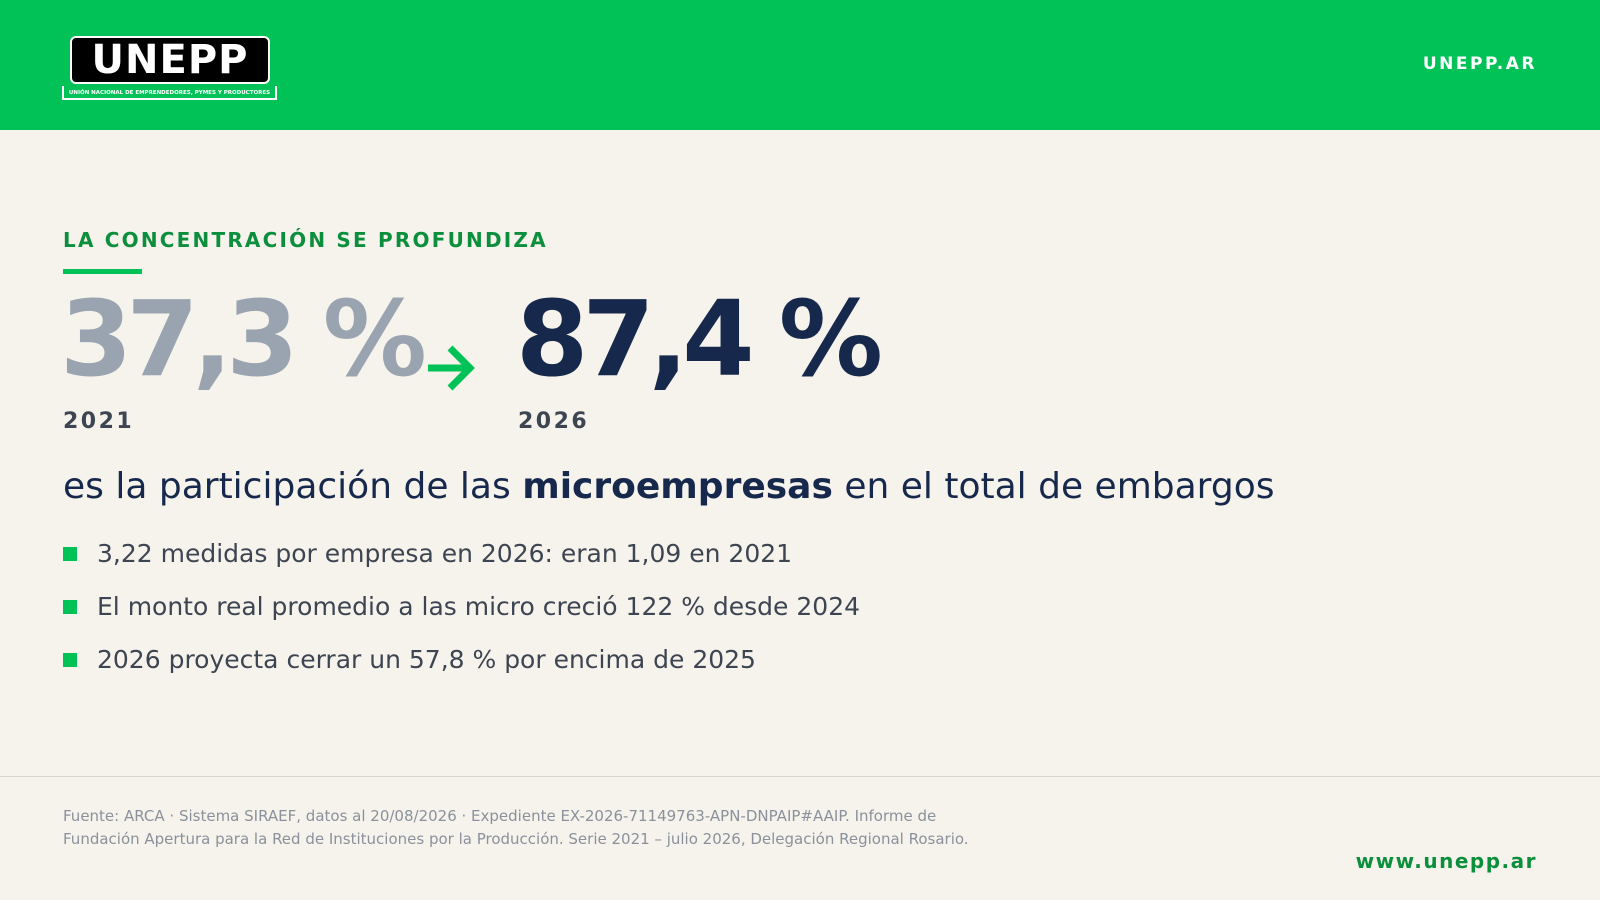 The height and width of the screenshot is (900, 1600). What do you see at coordinates (99, 421) in the screenshot?
I see `stat-before-year: 2021` at bounding box center [99, 421].